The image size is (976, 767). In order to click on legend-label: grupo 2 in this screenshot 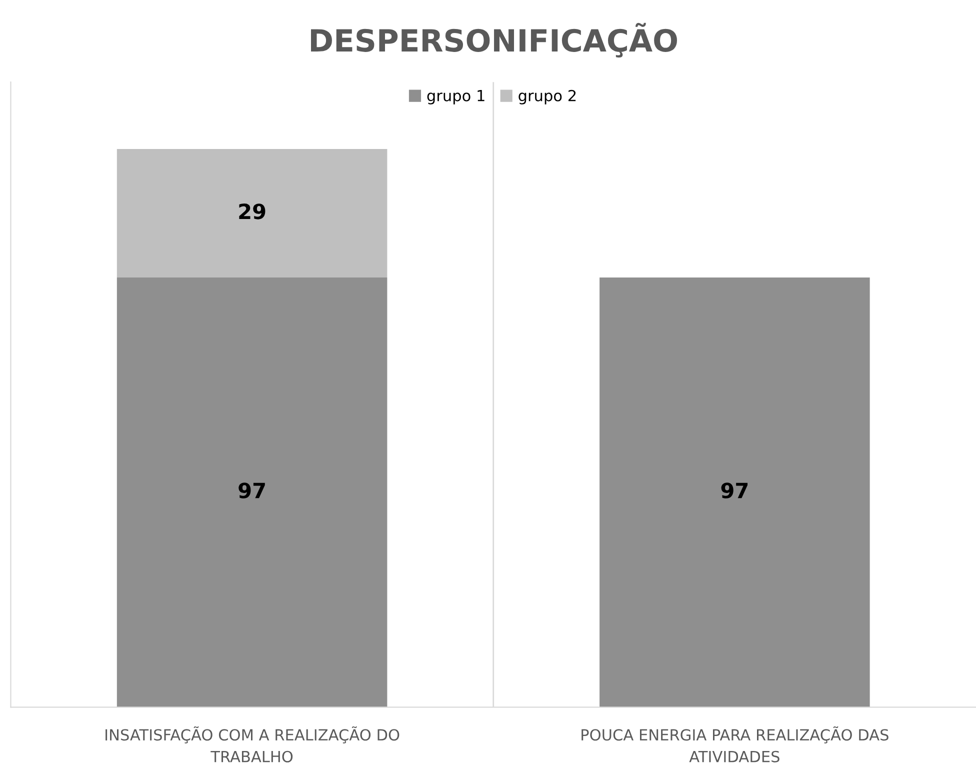, I will do `click(547, 97)`.